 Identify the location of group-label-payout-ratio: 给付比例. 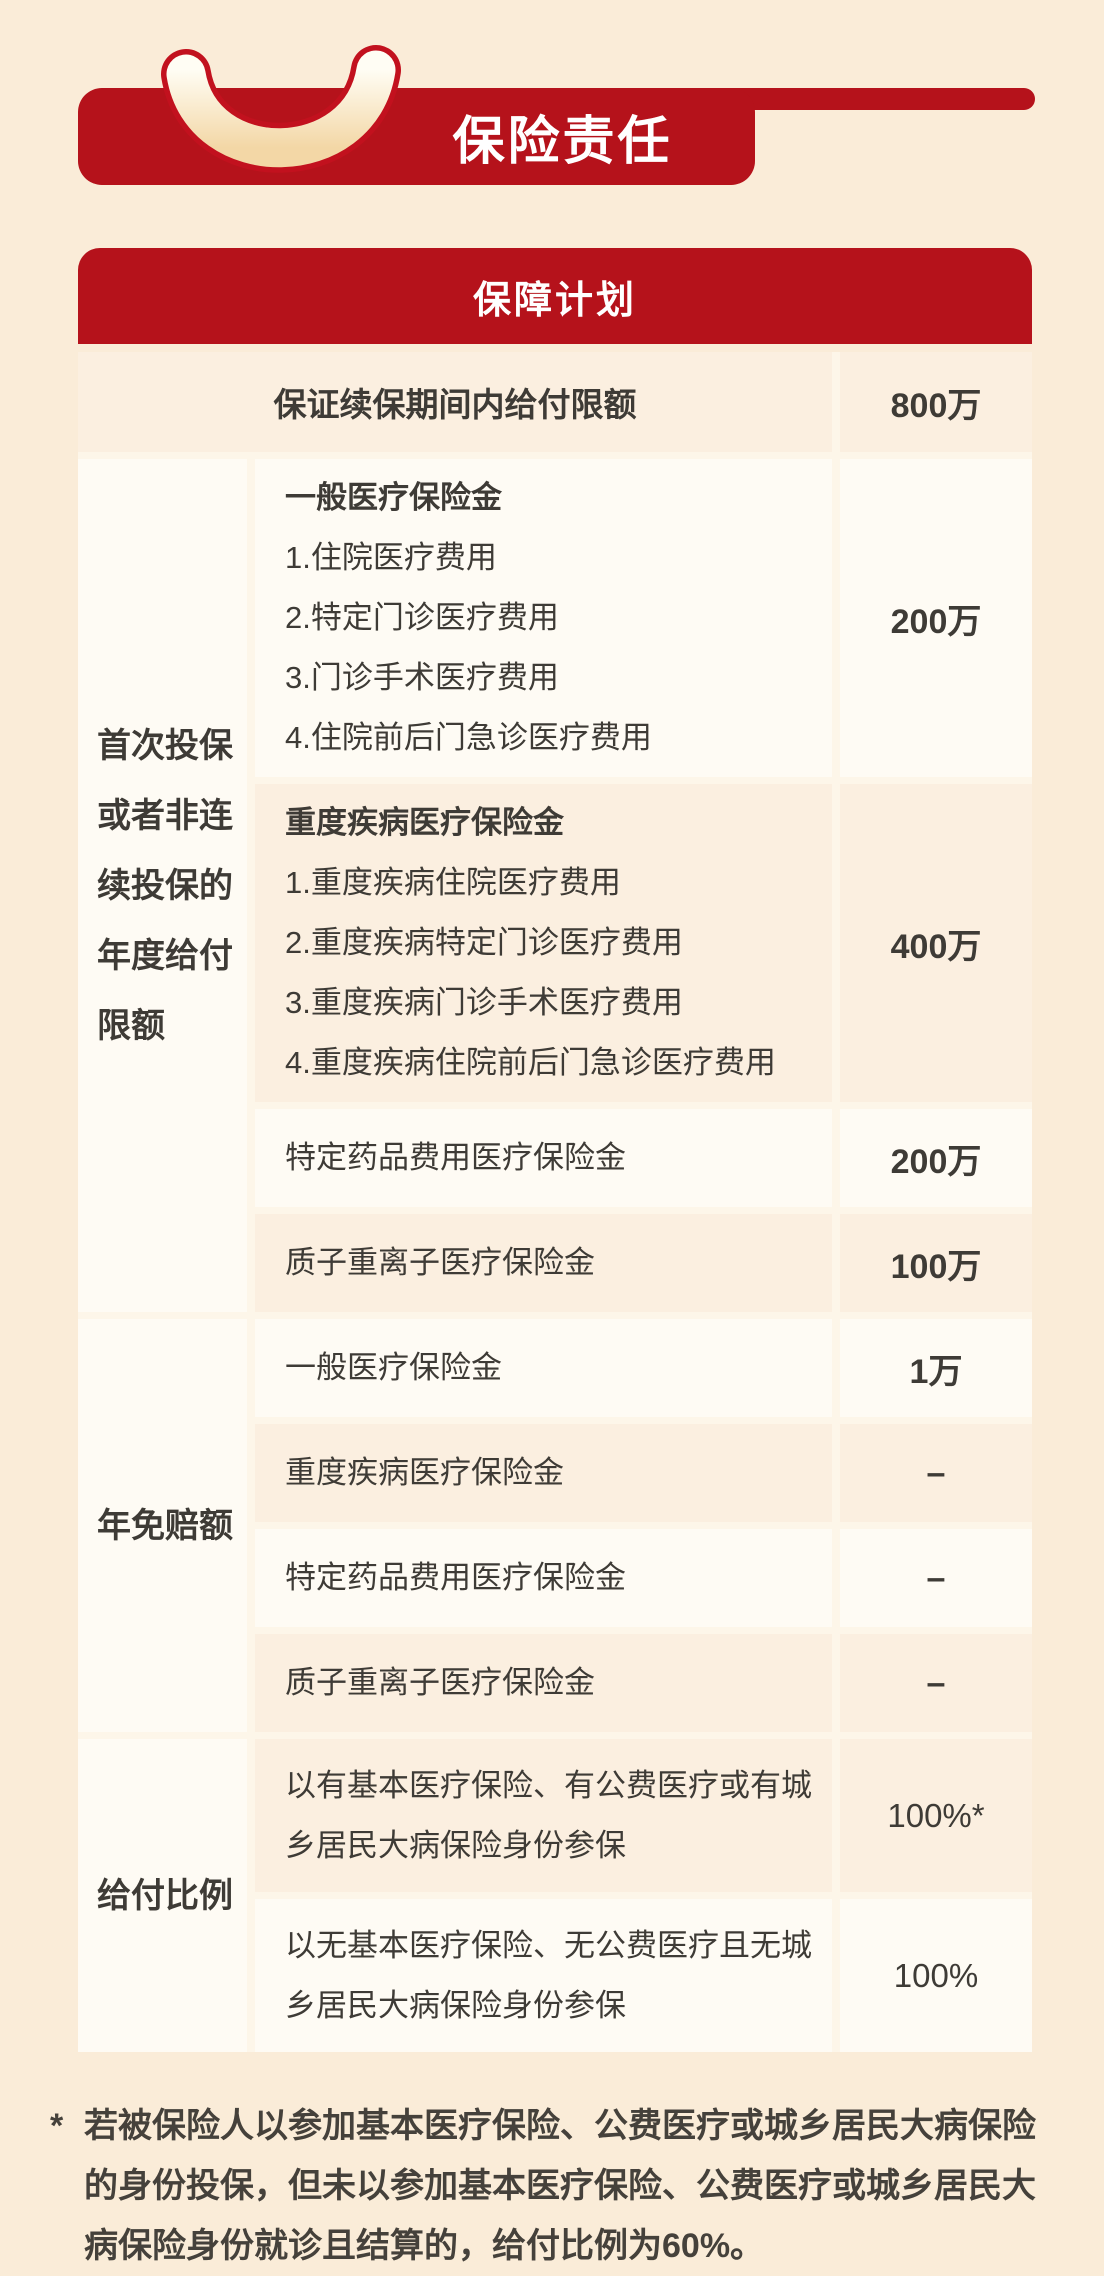
(162, 1895).